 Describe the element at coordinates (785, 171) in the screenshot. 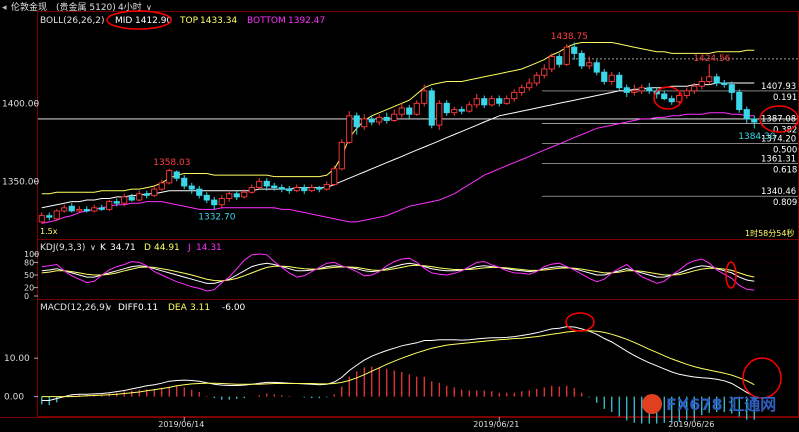

I see `fib-level-ratio: 0.618` at that location.